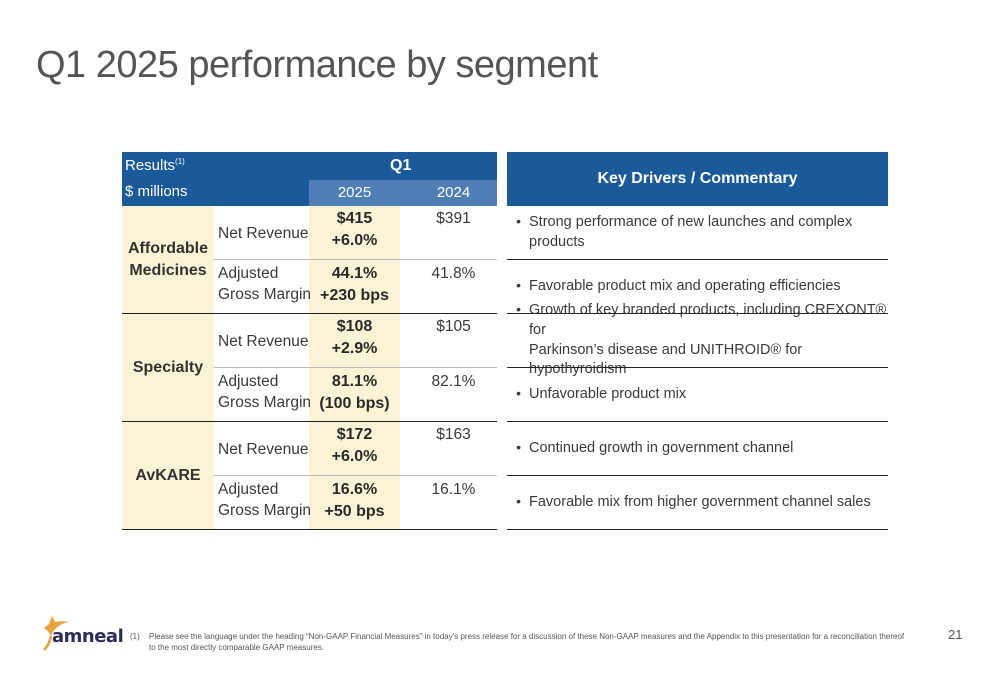 This screenshot has width=1000, height=685. Describe the element at coordinates (697, 179) in the screenshot. I see `commentary-header: Key Drivers / Commentary` at that location.